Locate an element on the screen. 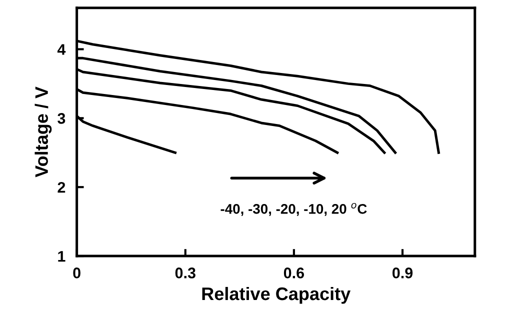 The height and width of the screenshot is (327, 519). x-tick-label: 0.6 is located at coordinates (294, 273).